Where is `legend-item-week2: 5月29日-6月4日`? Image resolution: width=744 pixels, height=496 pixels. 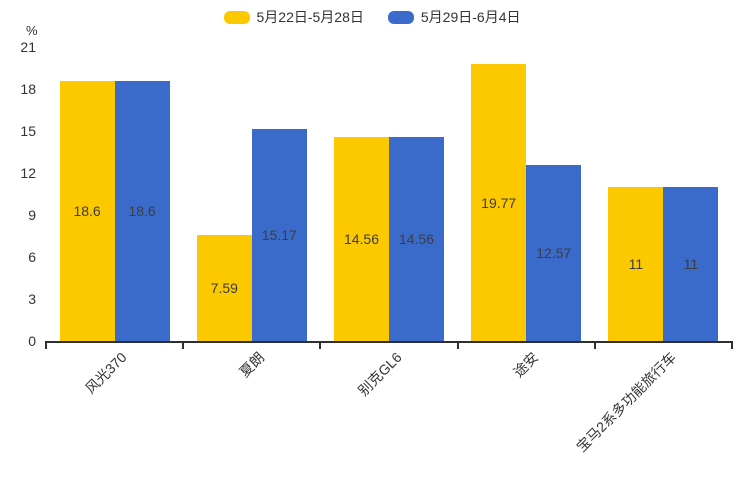 legend-item-week2: 5月29日-6月4日 is located at coordinates (454, 17).